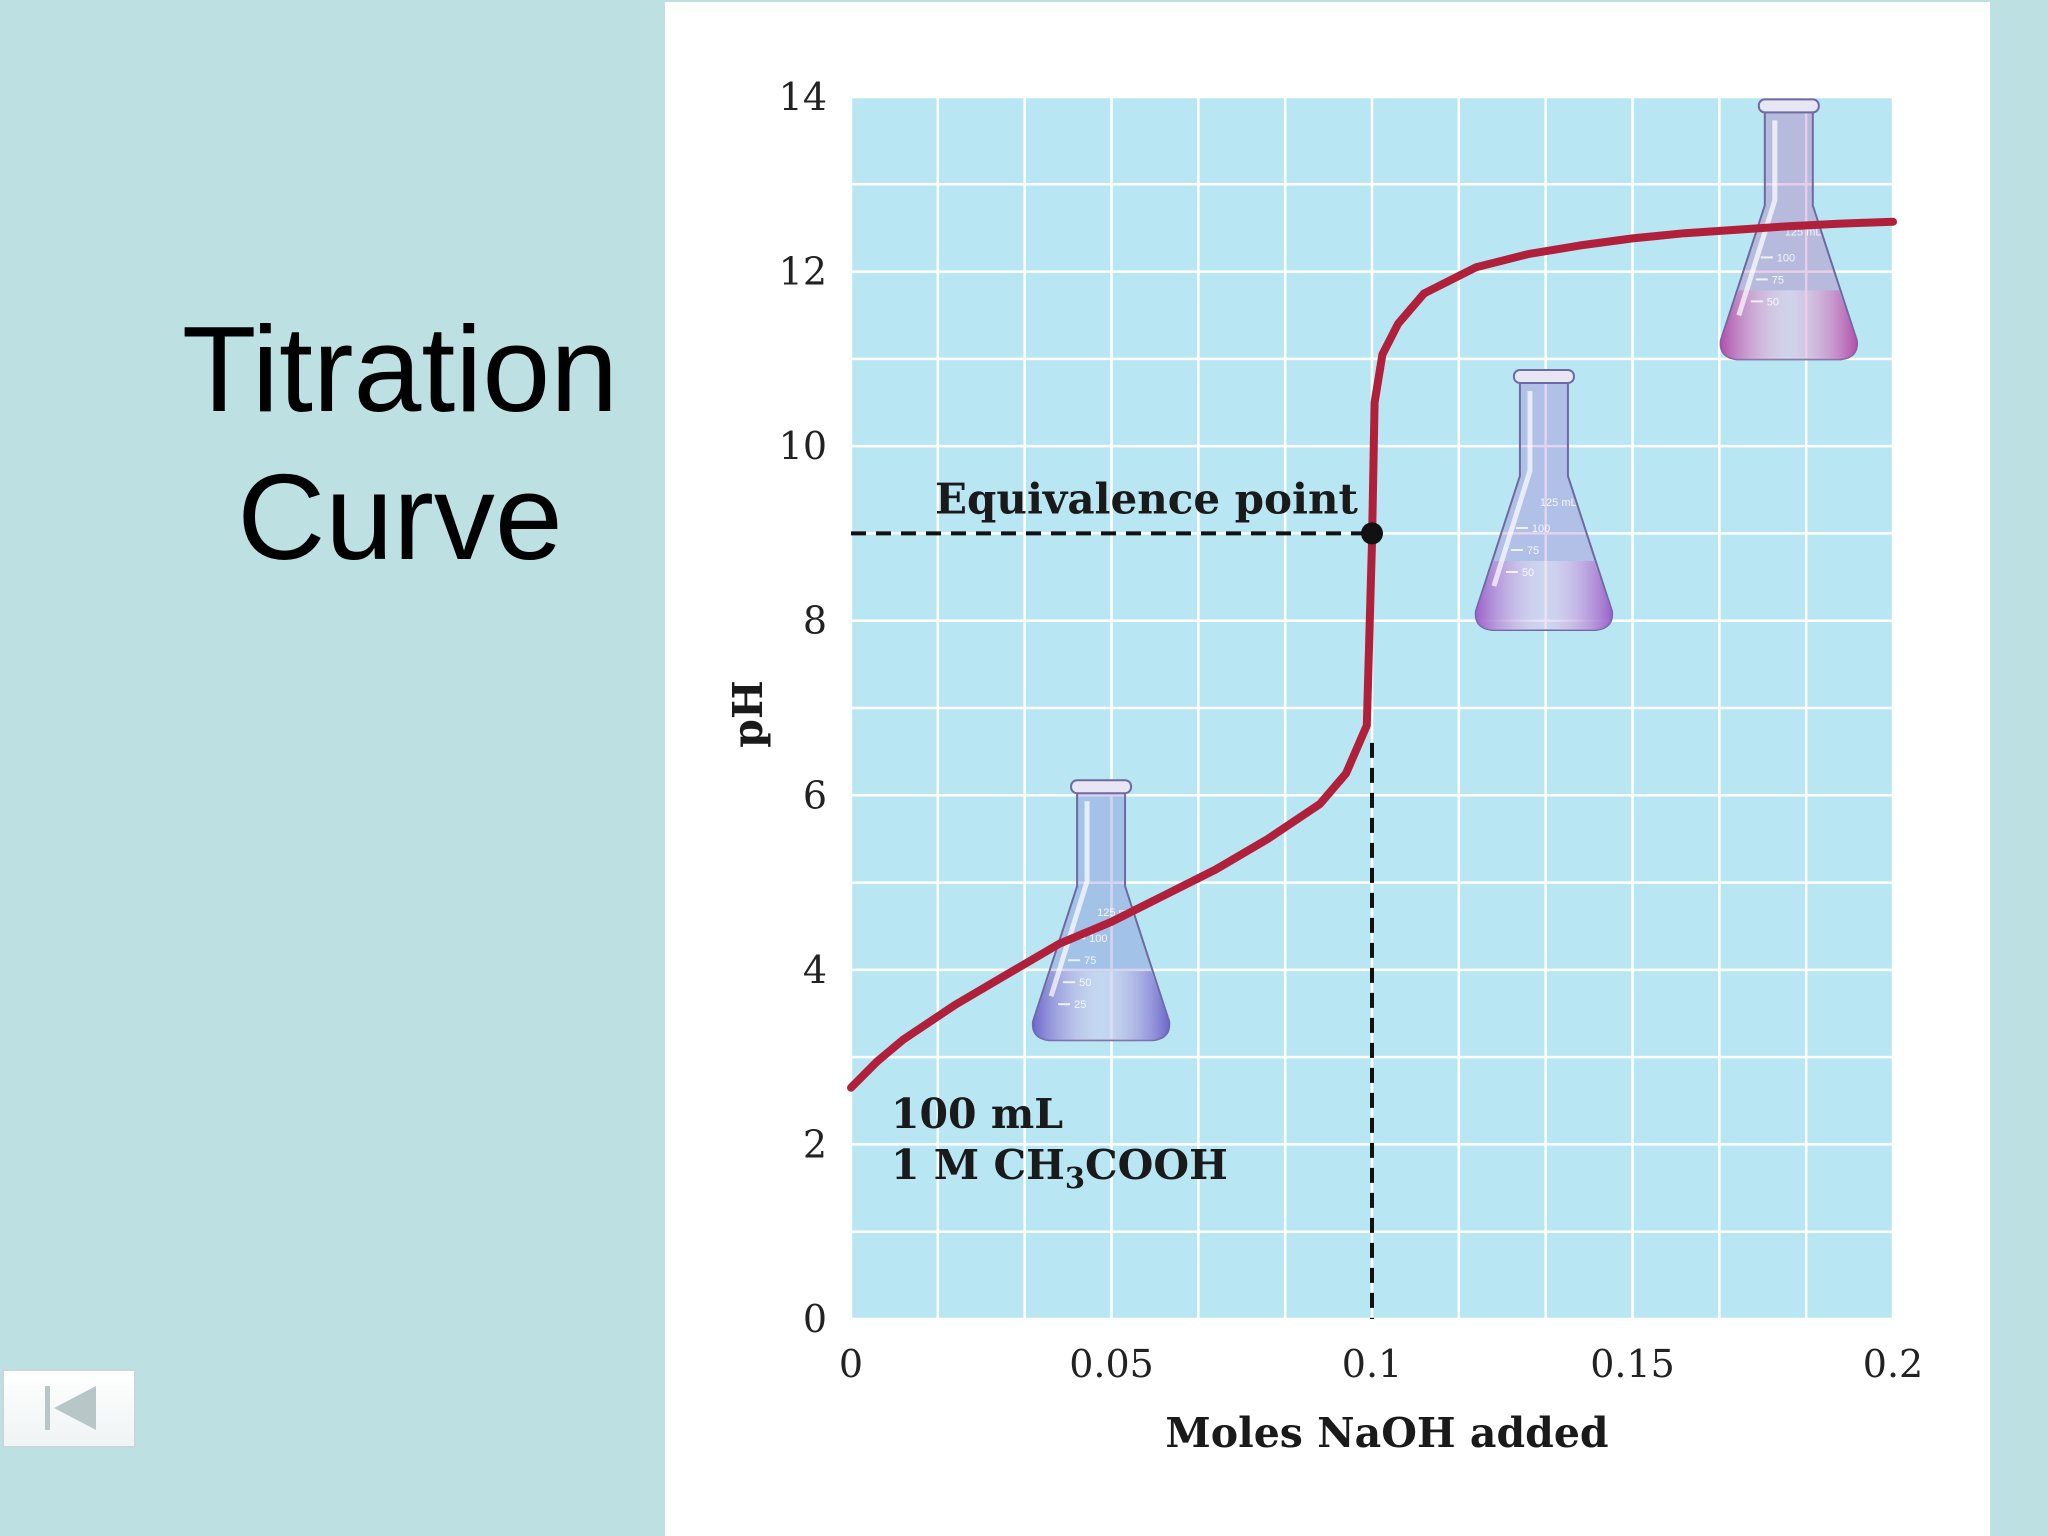 This screenshot has width=2048, height=1536. Describe the element at coordinates (815, 970) in the screenshot. I see `y-tick-label: 4` at that location.